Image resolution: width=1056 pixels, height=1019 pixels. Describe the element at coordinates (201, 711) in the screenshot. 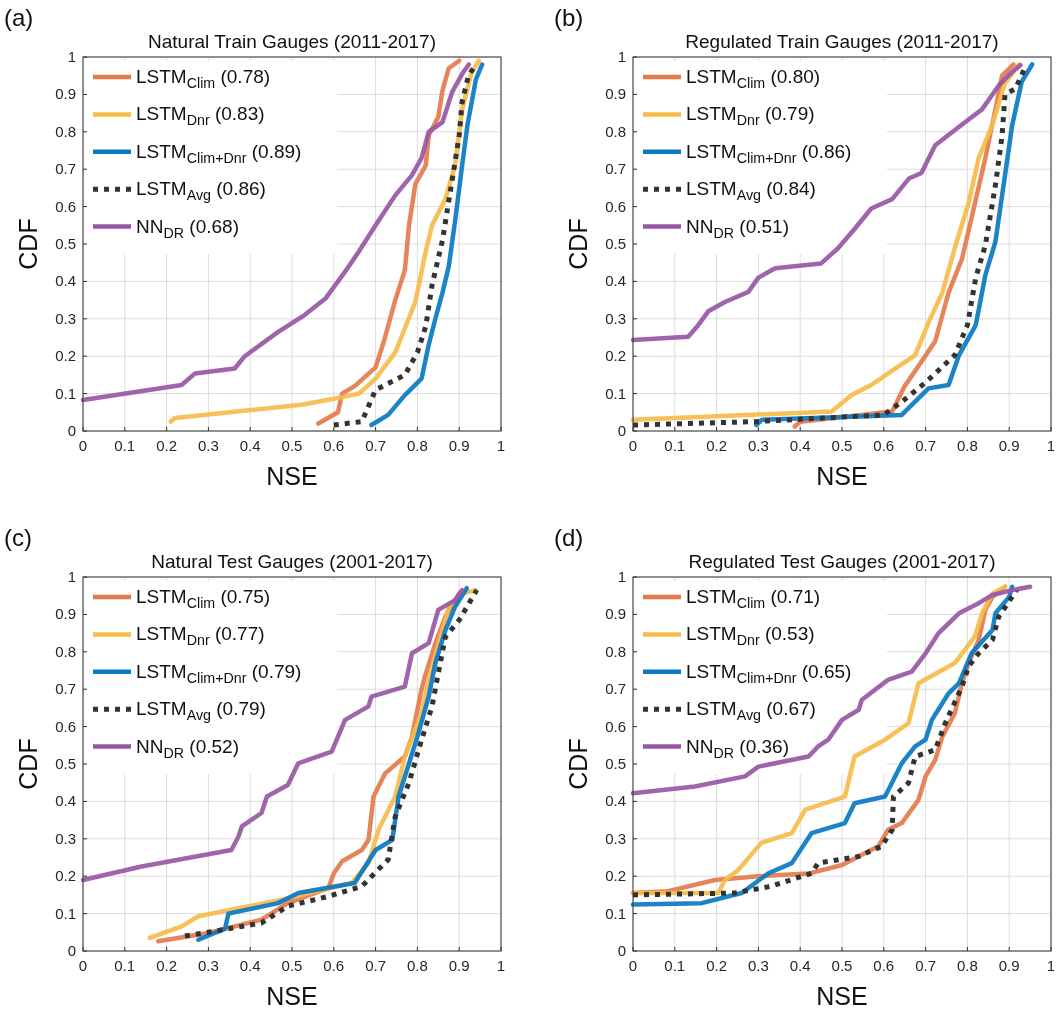

I see `legend-label: LSTM$_{Avg}$ (0.79)` at that location.